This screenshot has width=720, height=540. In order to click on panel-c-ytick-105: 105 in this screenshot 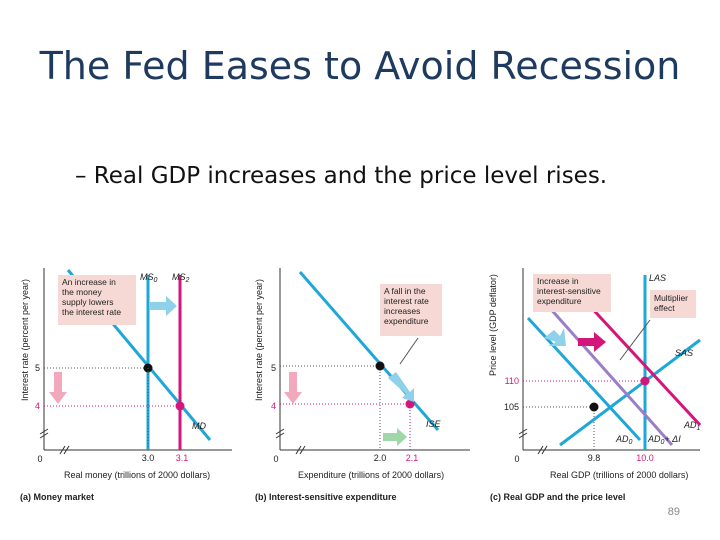, I will do `click(511, 407)`.